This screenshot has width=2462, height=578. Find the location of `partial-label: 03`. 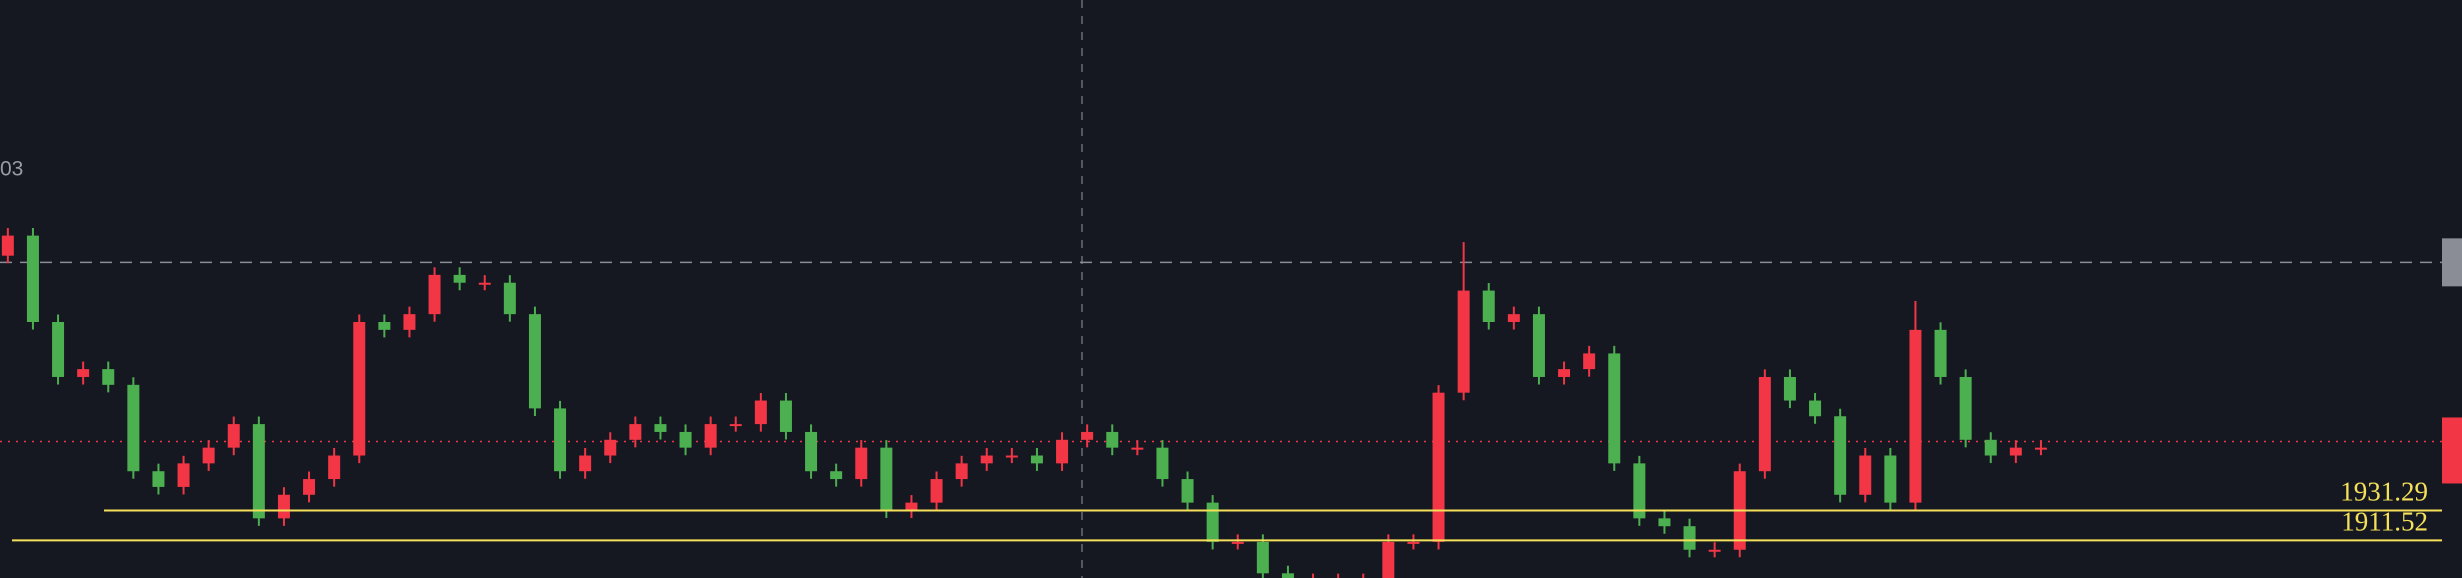

partial-label: 03 is located at coordinates (11, 169).